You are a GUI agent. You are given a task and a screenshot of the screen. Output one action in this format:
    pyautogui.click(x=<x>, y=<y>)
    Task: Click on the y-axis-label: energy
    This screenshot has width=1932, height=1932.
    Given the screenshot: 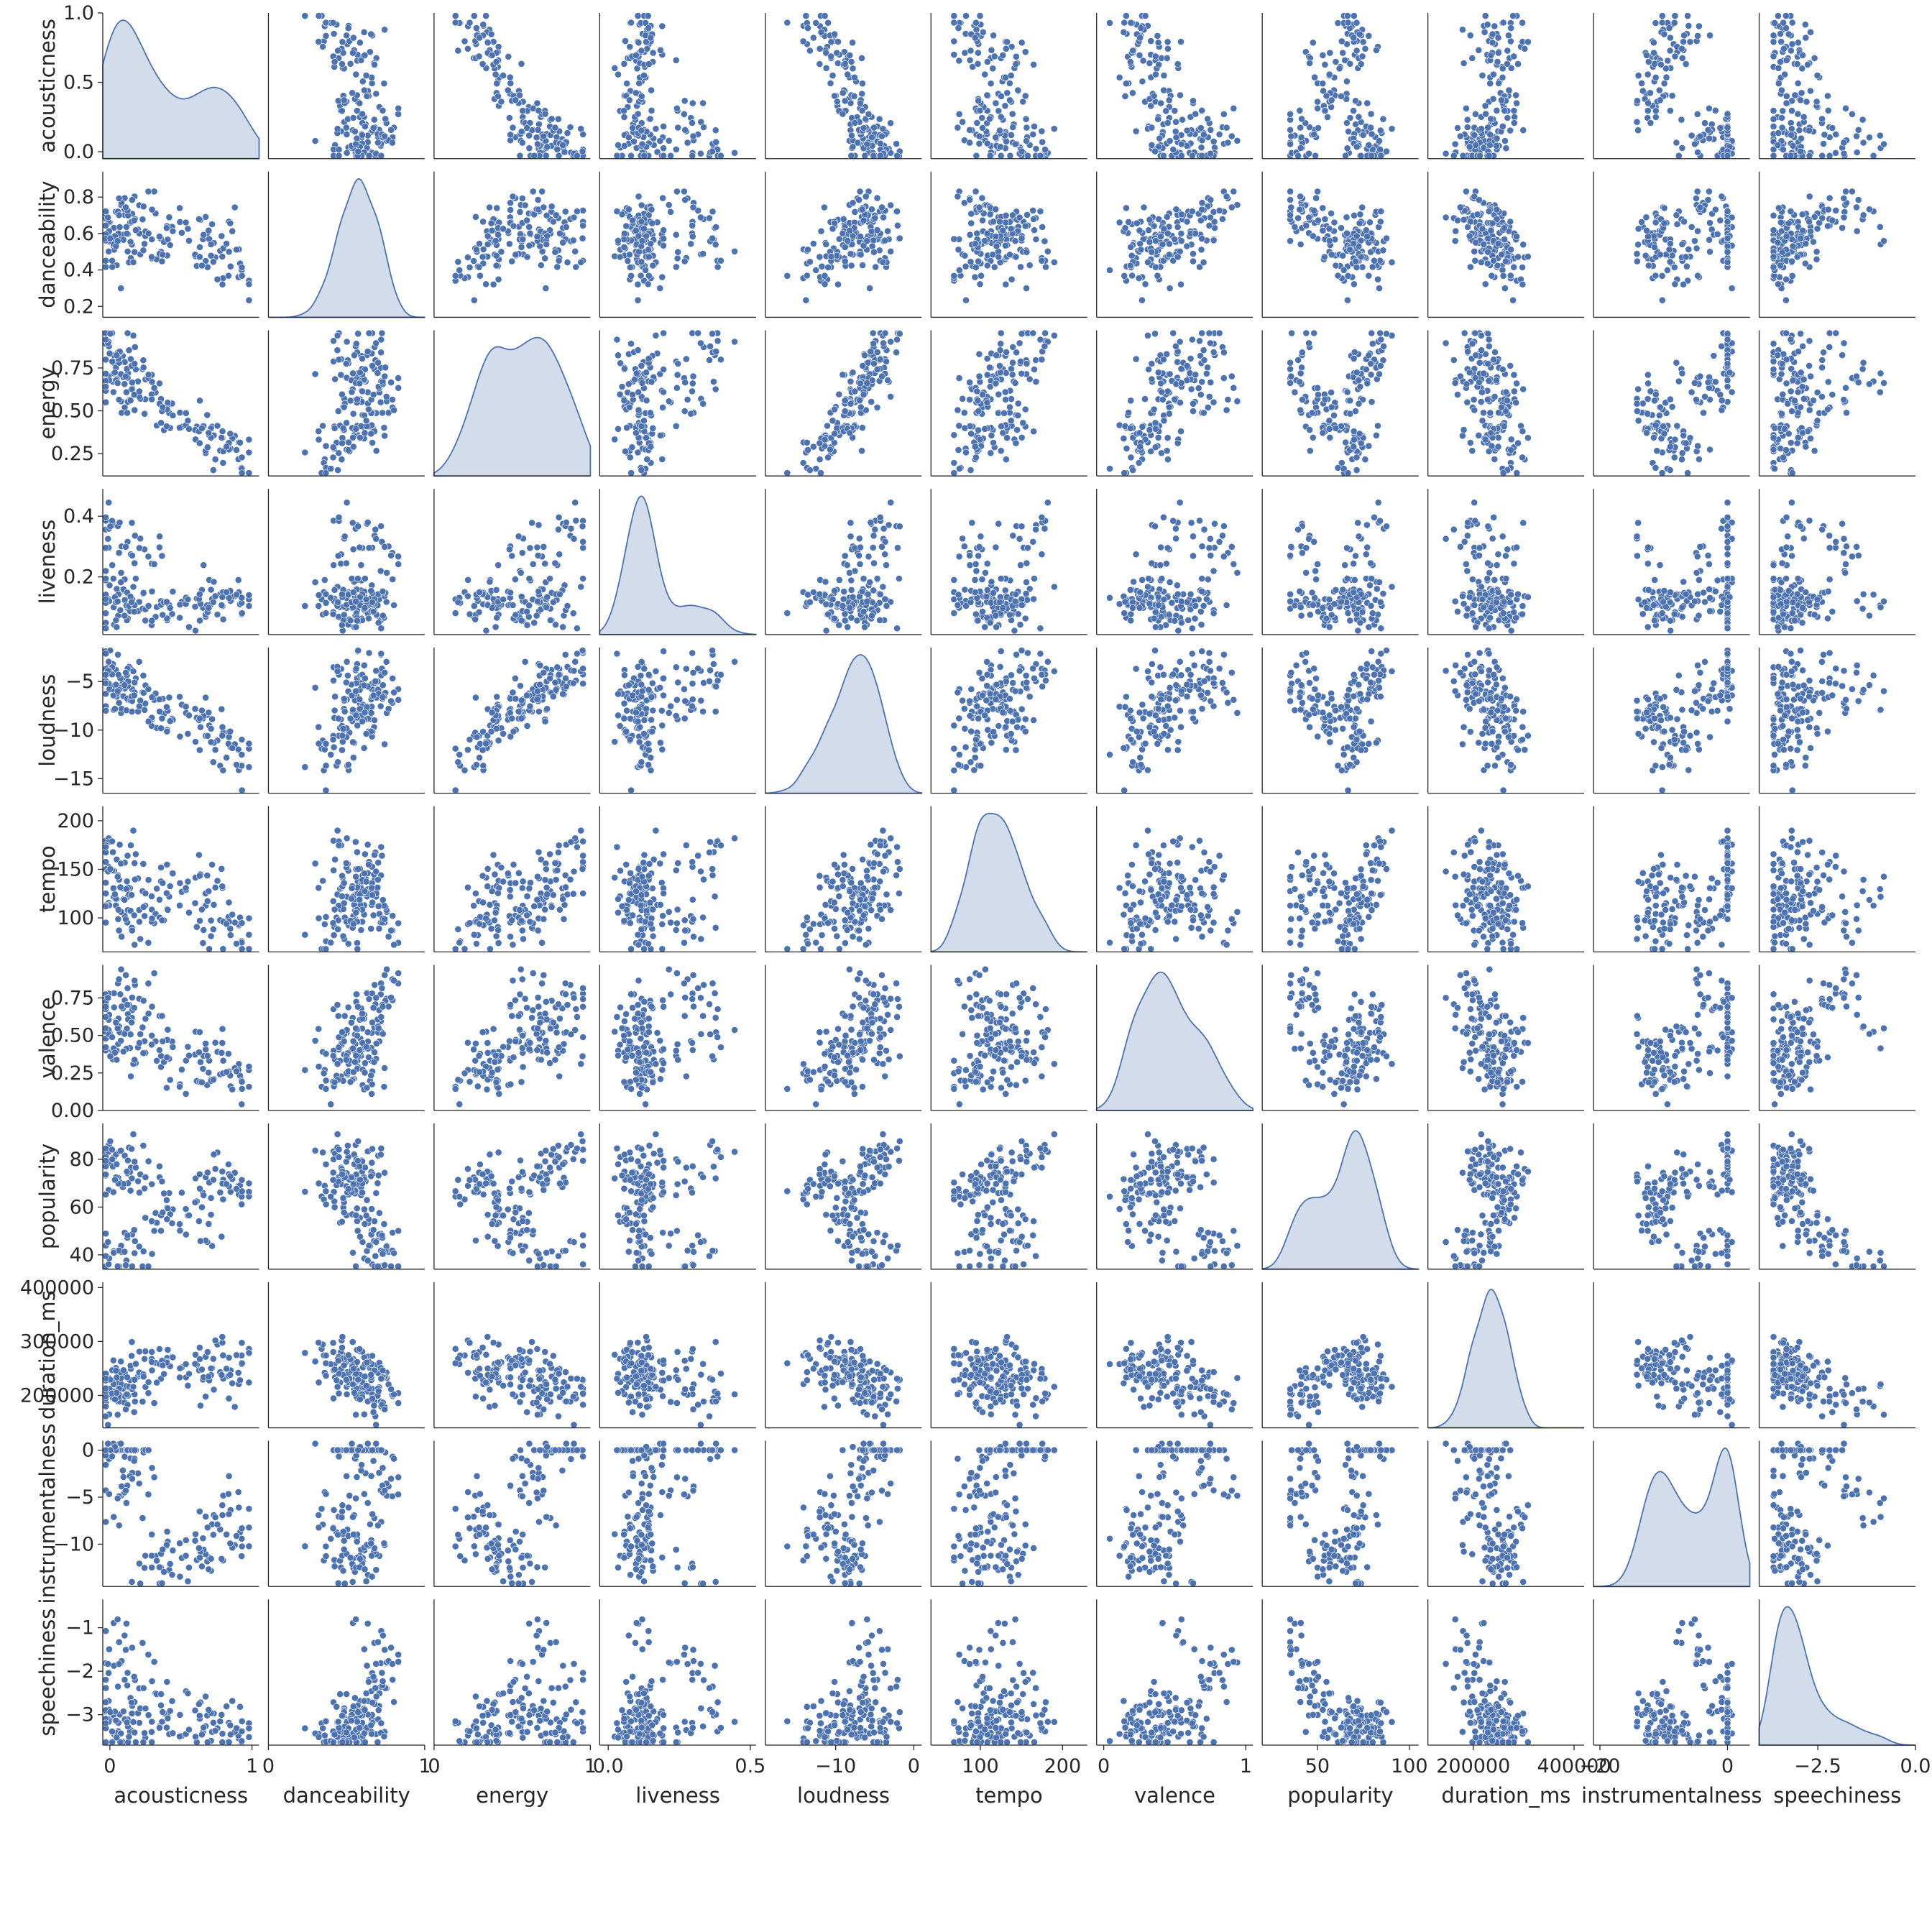 What is the action you would take?
    pyautogui.click(x=47, y=403)
    